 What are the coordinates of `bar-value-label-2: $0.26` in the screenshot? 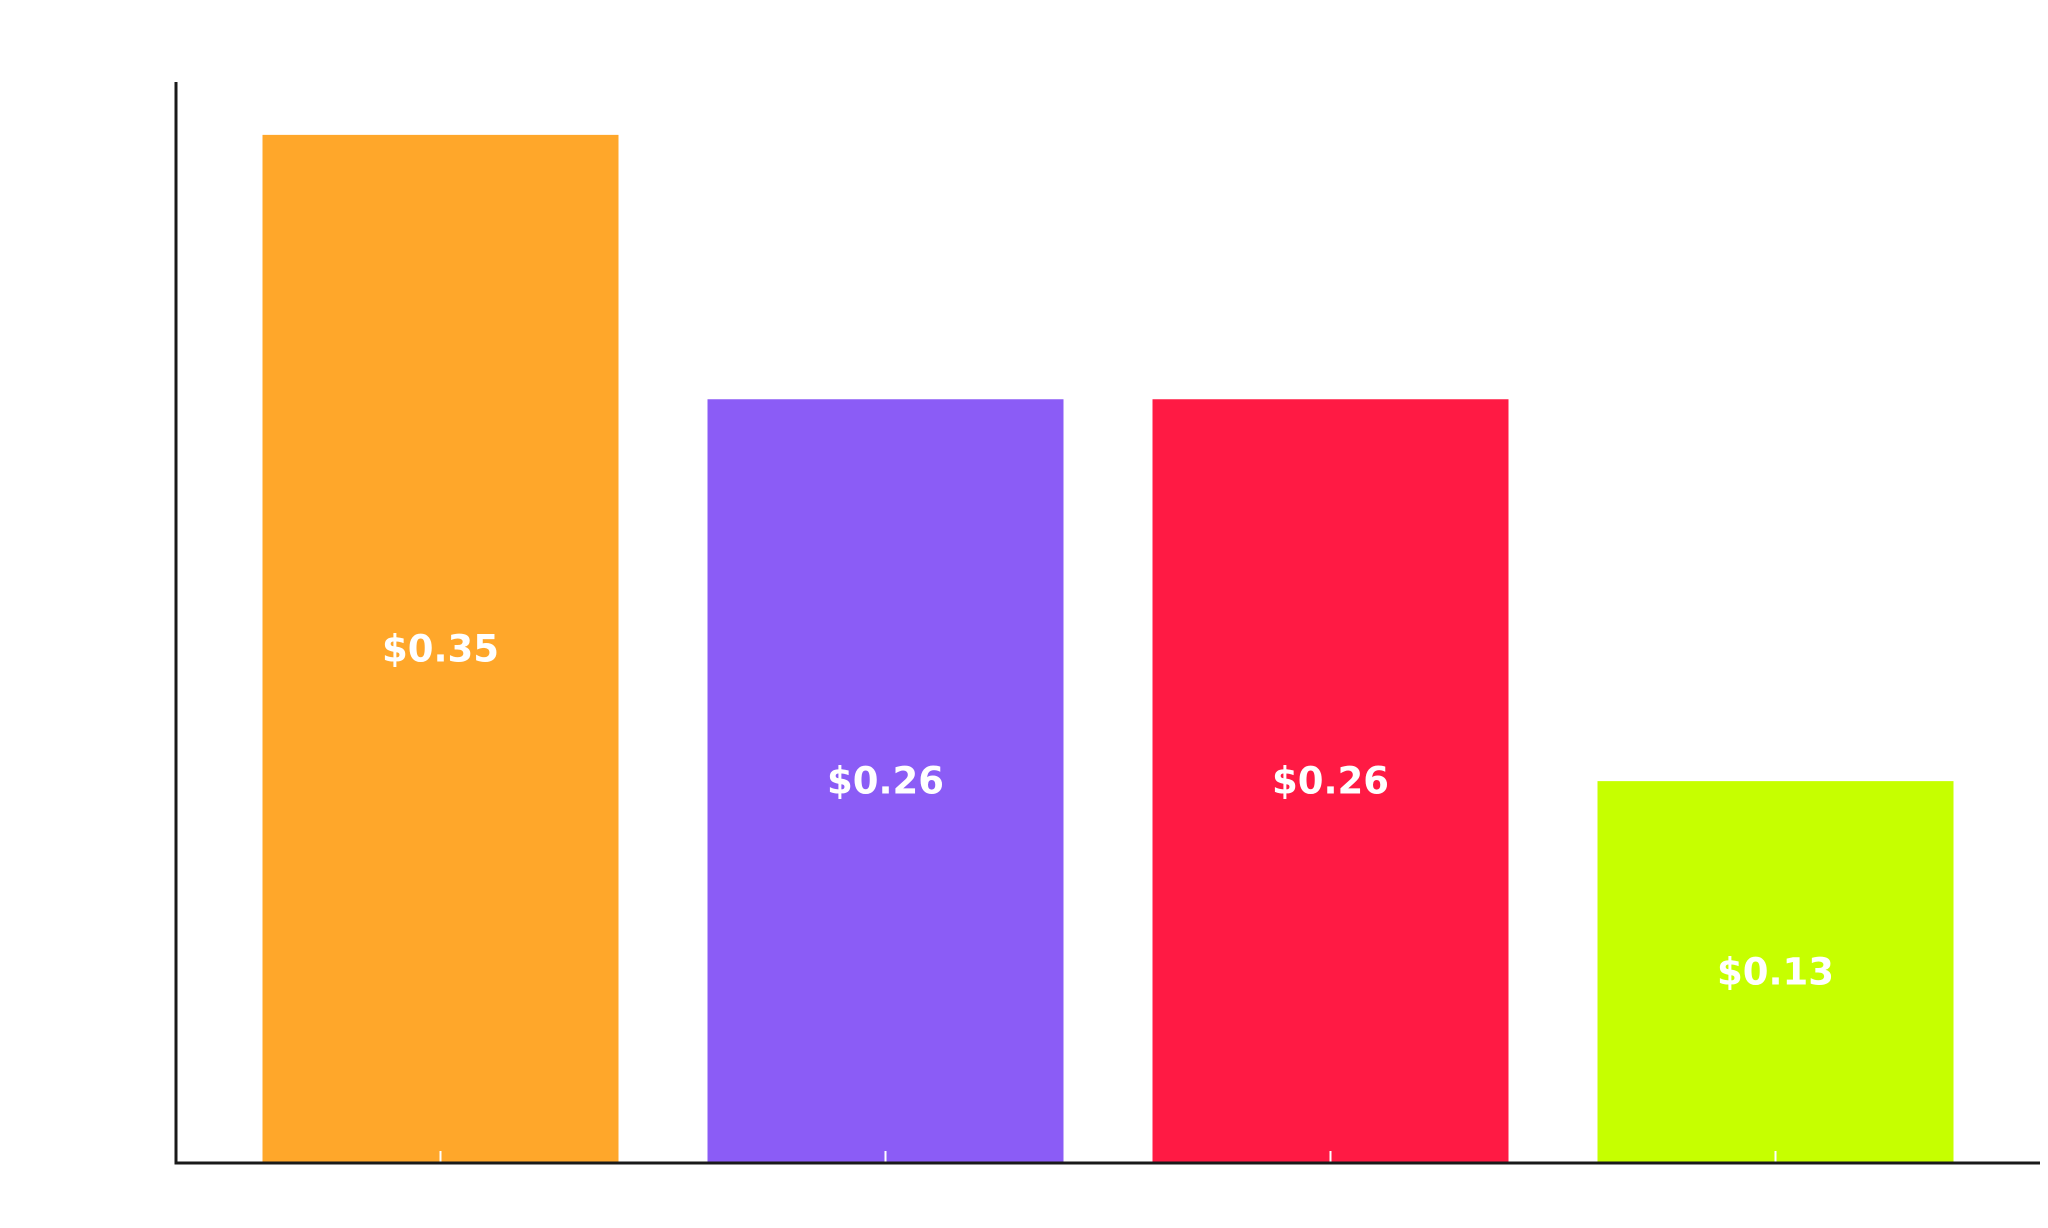 It's located at (885, 781).